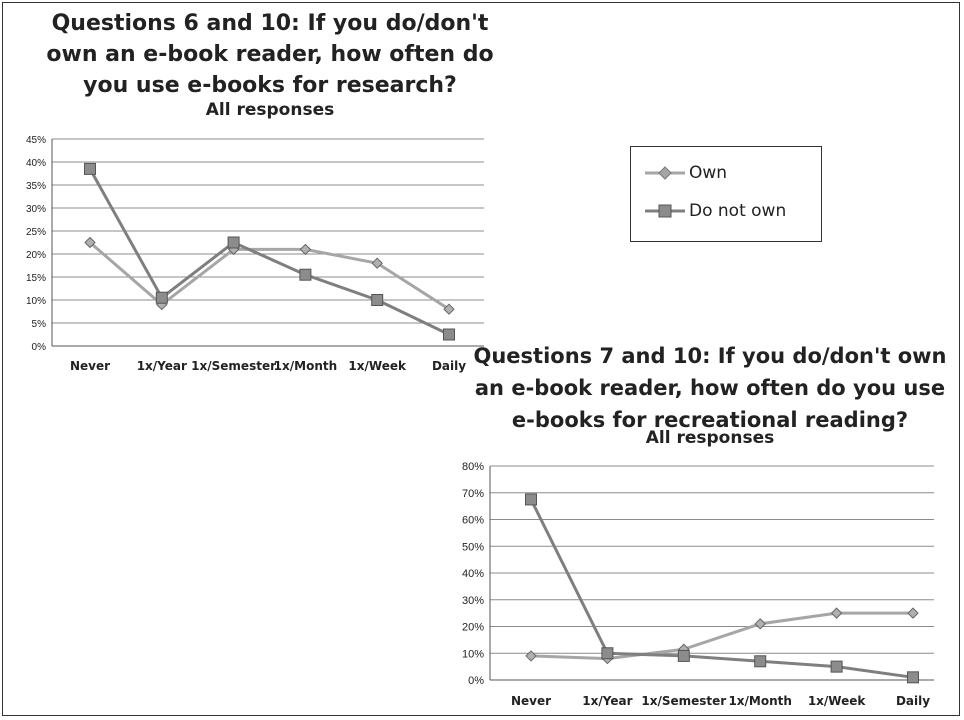 Image resolution: width=964 pixels, height=720 pixels. Describe the element at coordinates (913, 701) in the screenshot. I see `chart2-x-tick-label: Daily` at that location.